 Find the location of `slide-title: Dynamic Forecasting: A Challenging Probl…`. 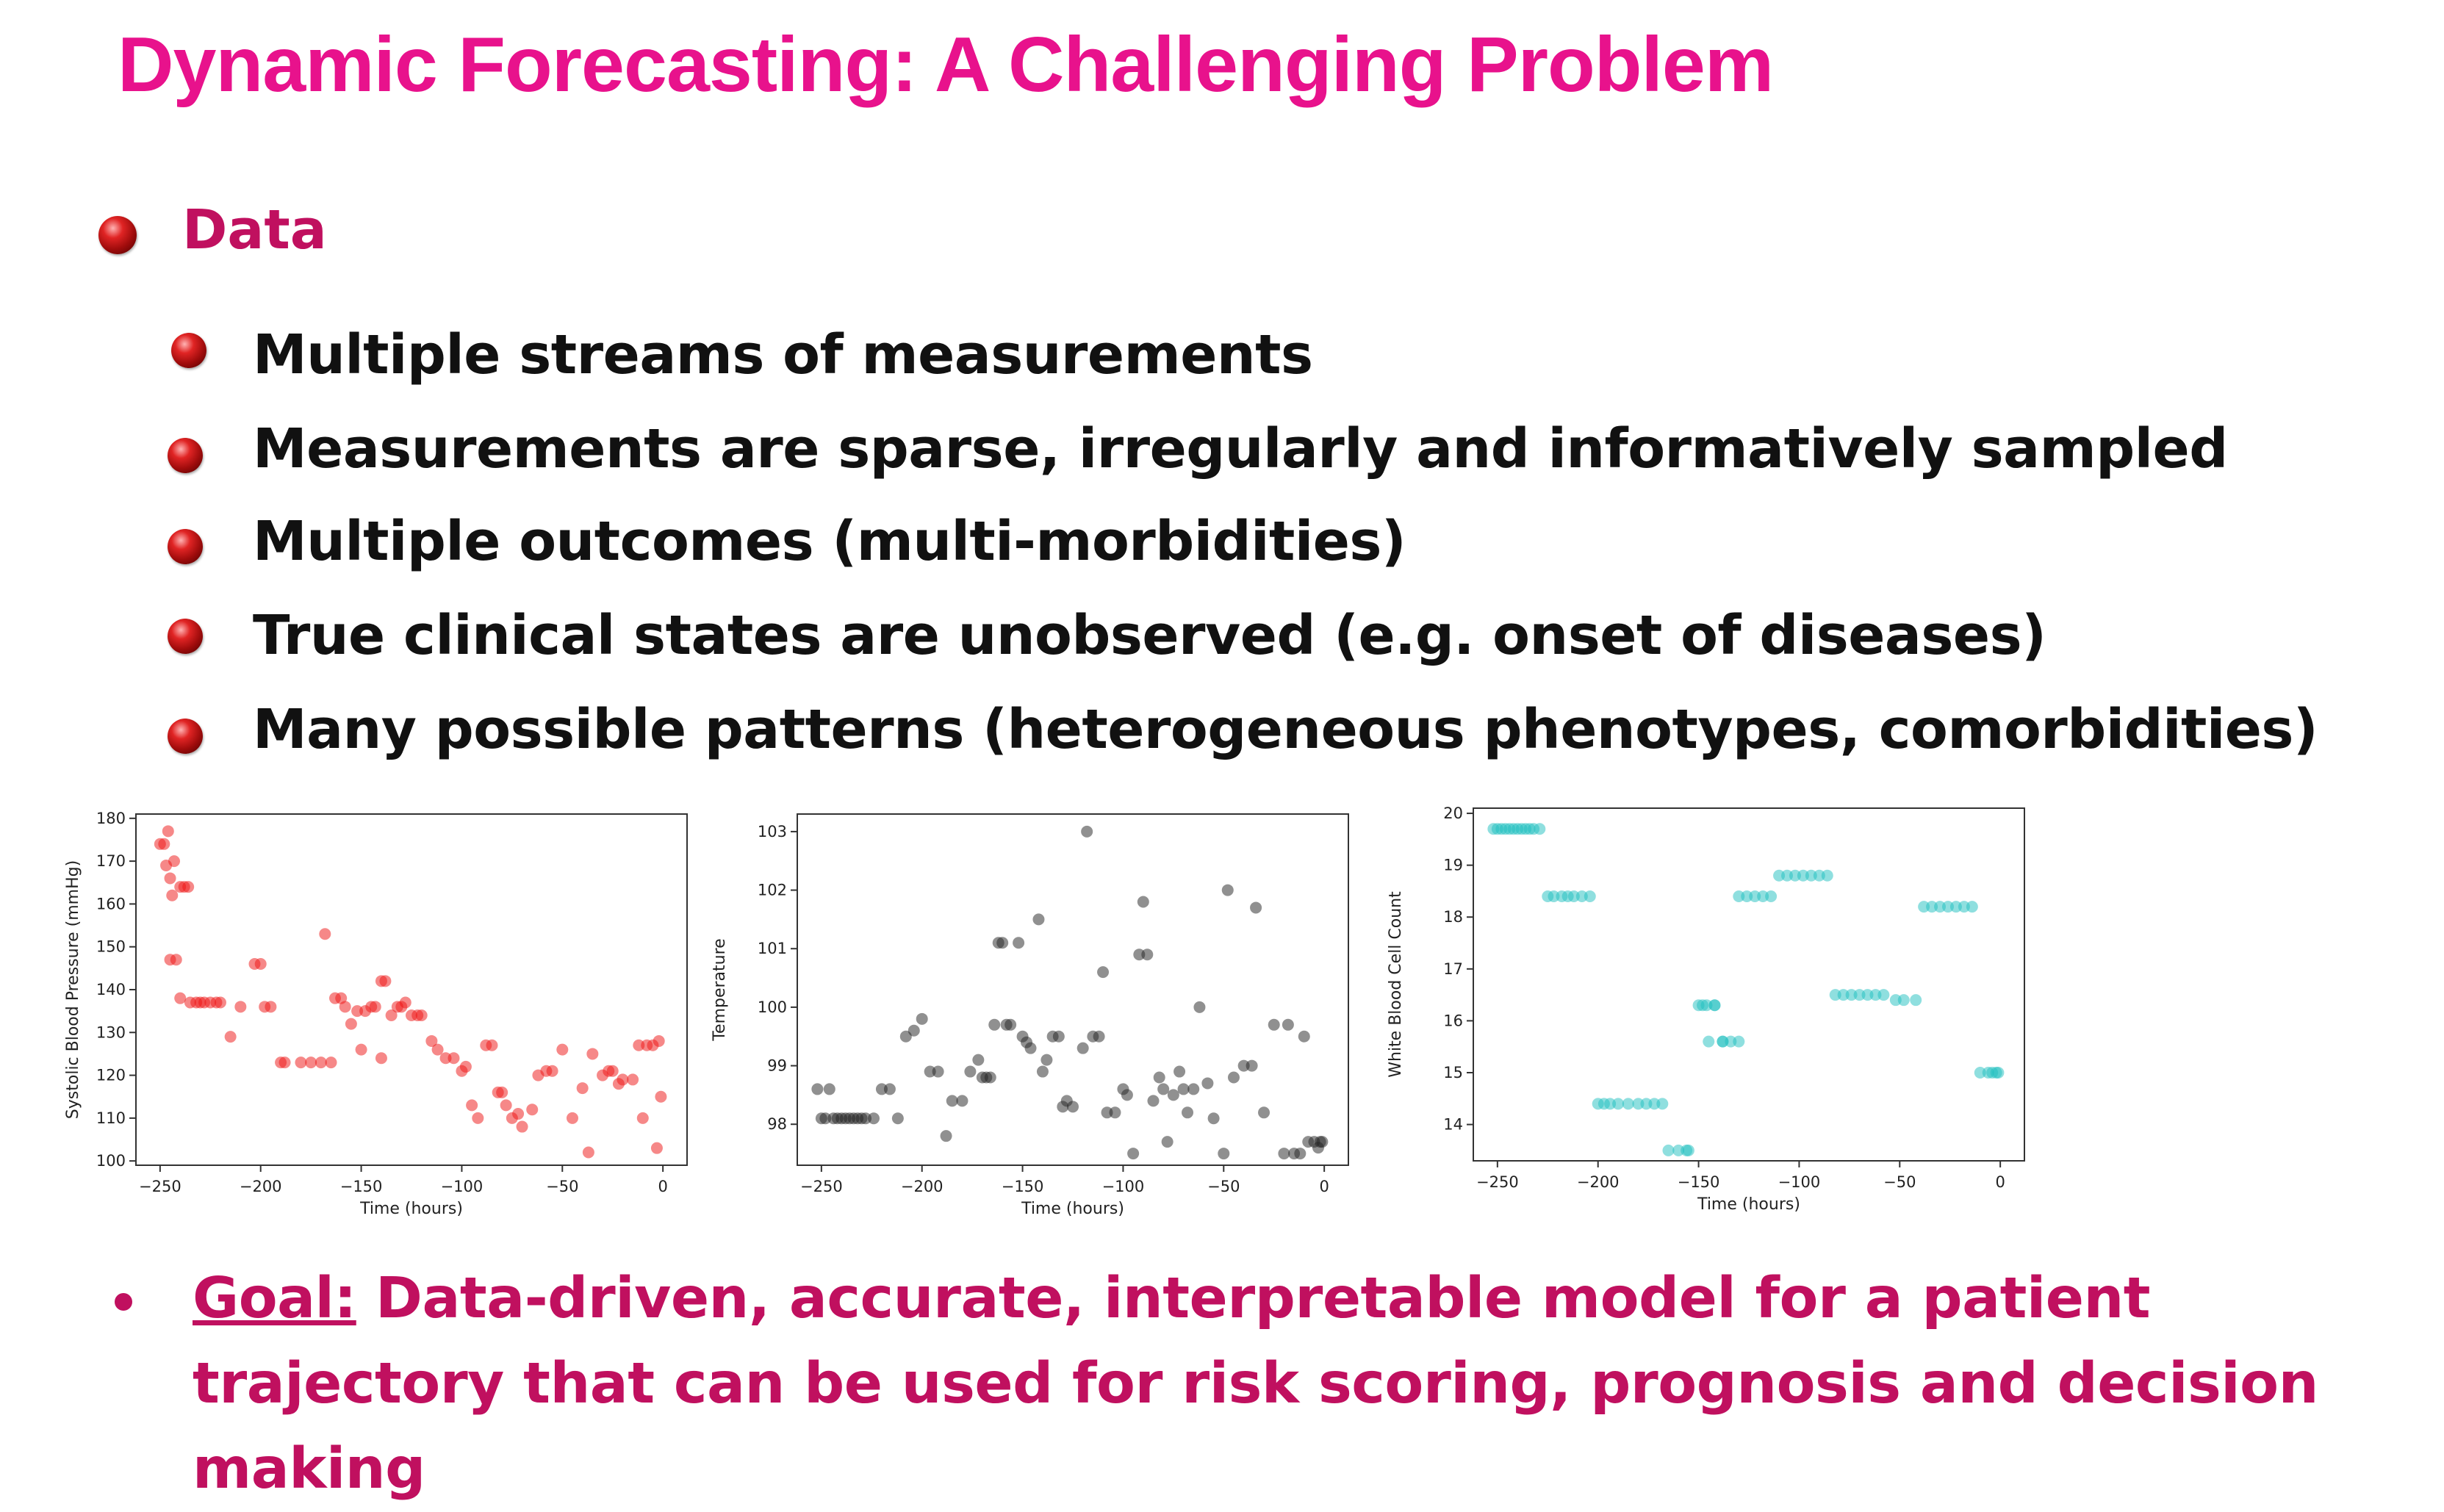

slide-title: Dynamic Forecasting: A Challenging Probl… is located at coordinates (946, 64).